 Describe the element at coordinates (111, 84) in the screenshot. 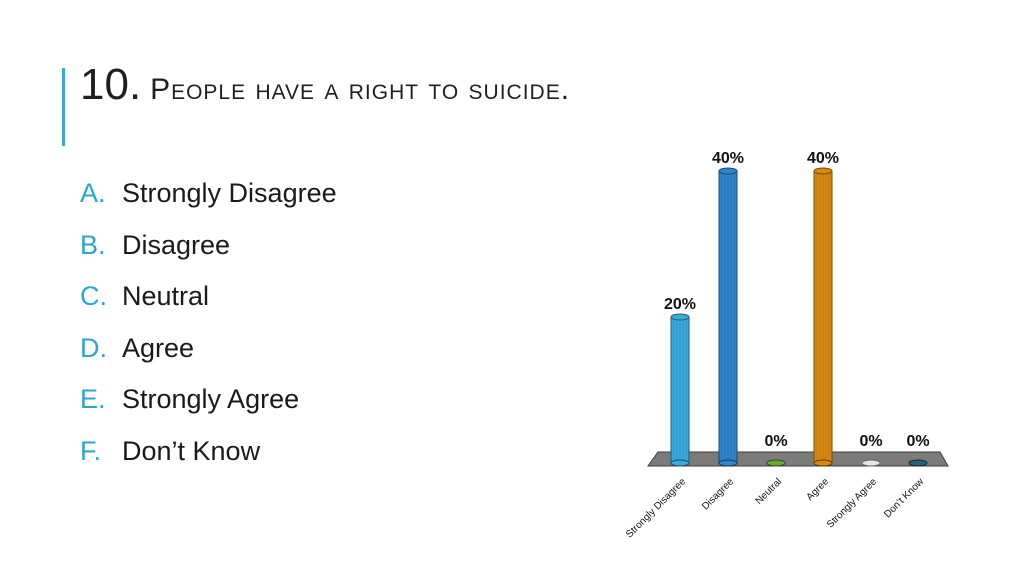

I see `title-number: 10.` at that location.